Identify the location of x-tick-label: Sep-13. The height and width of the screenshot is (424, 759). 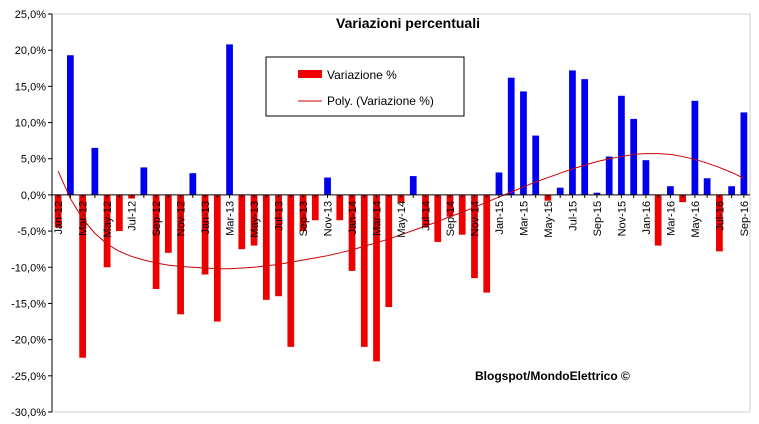
(304, 218).